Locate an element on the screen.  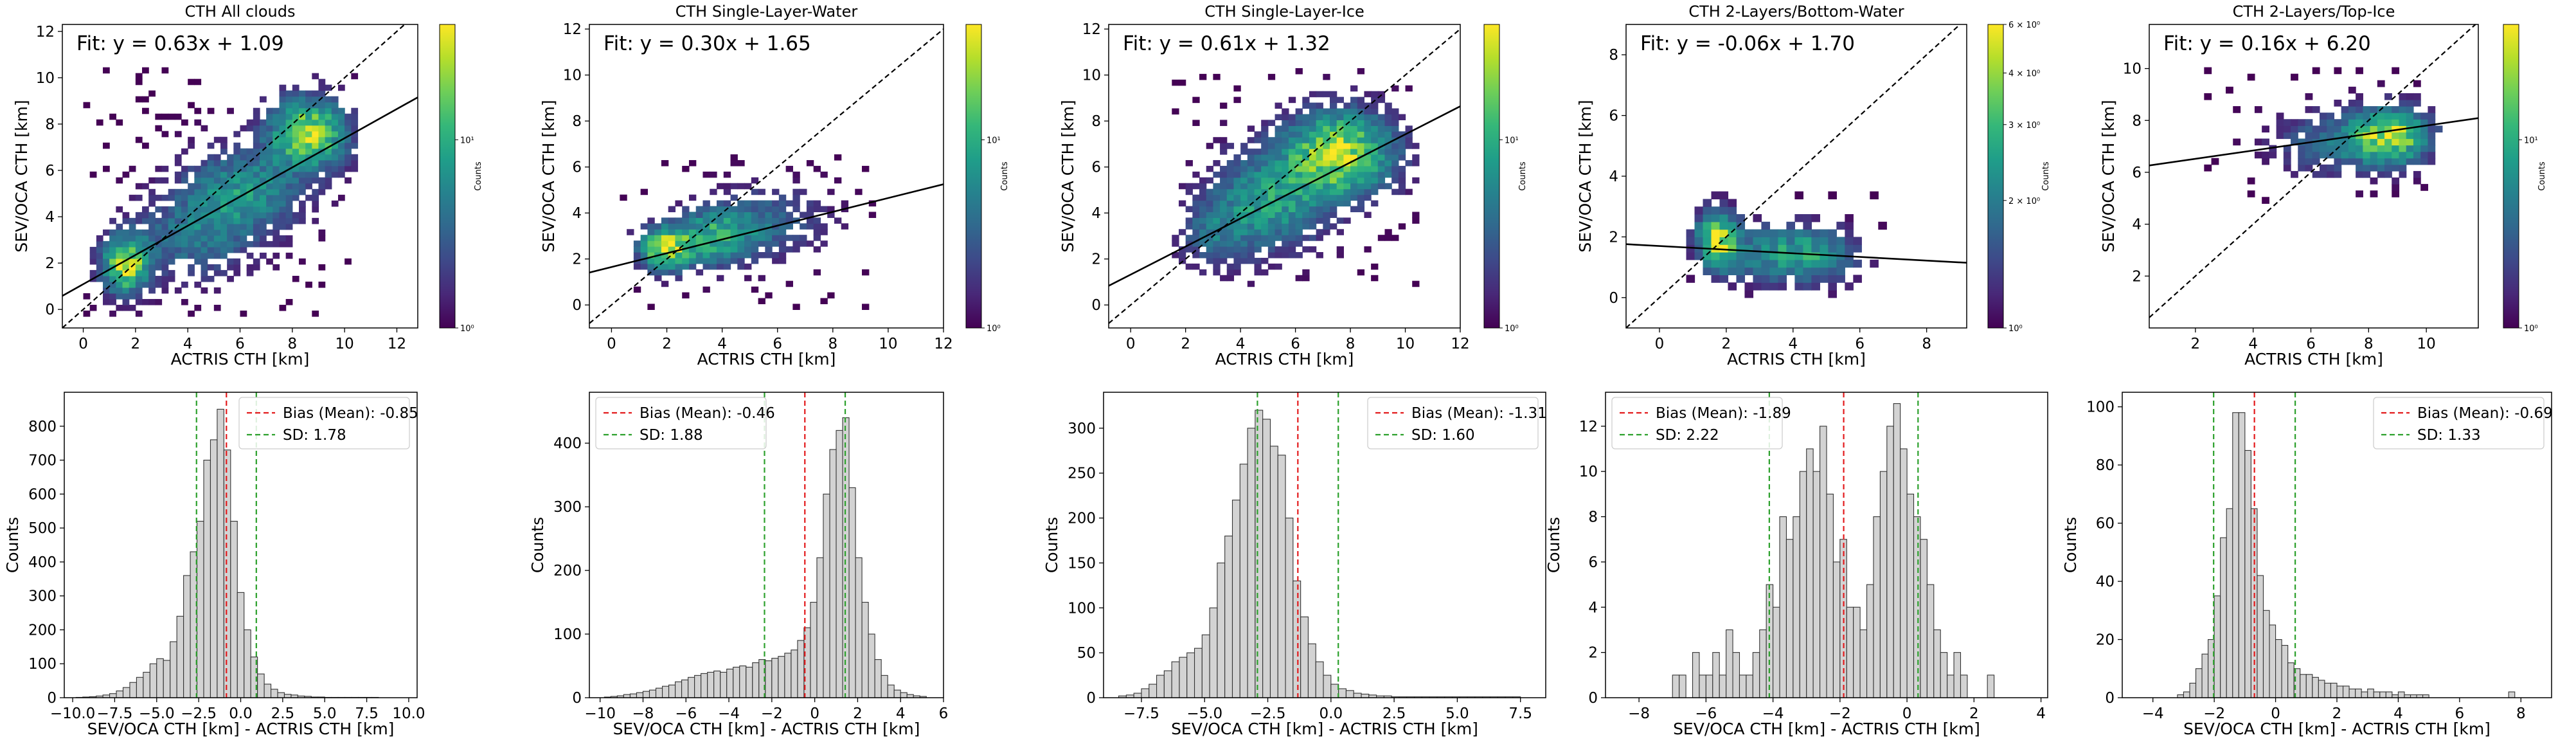
colorbar-tick-label: 6 × 10⁰ is located at coordinates (2024, 26).